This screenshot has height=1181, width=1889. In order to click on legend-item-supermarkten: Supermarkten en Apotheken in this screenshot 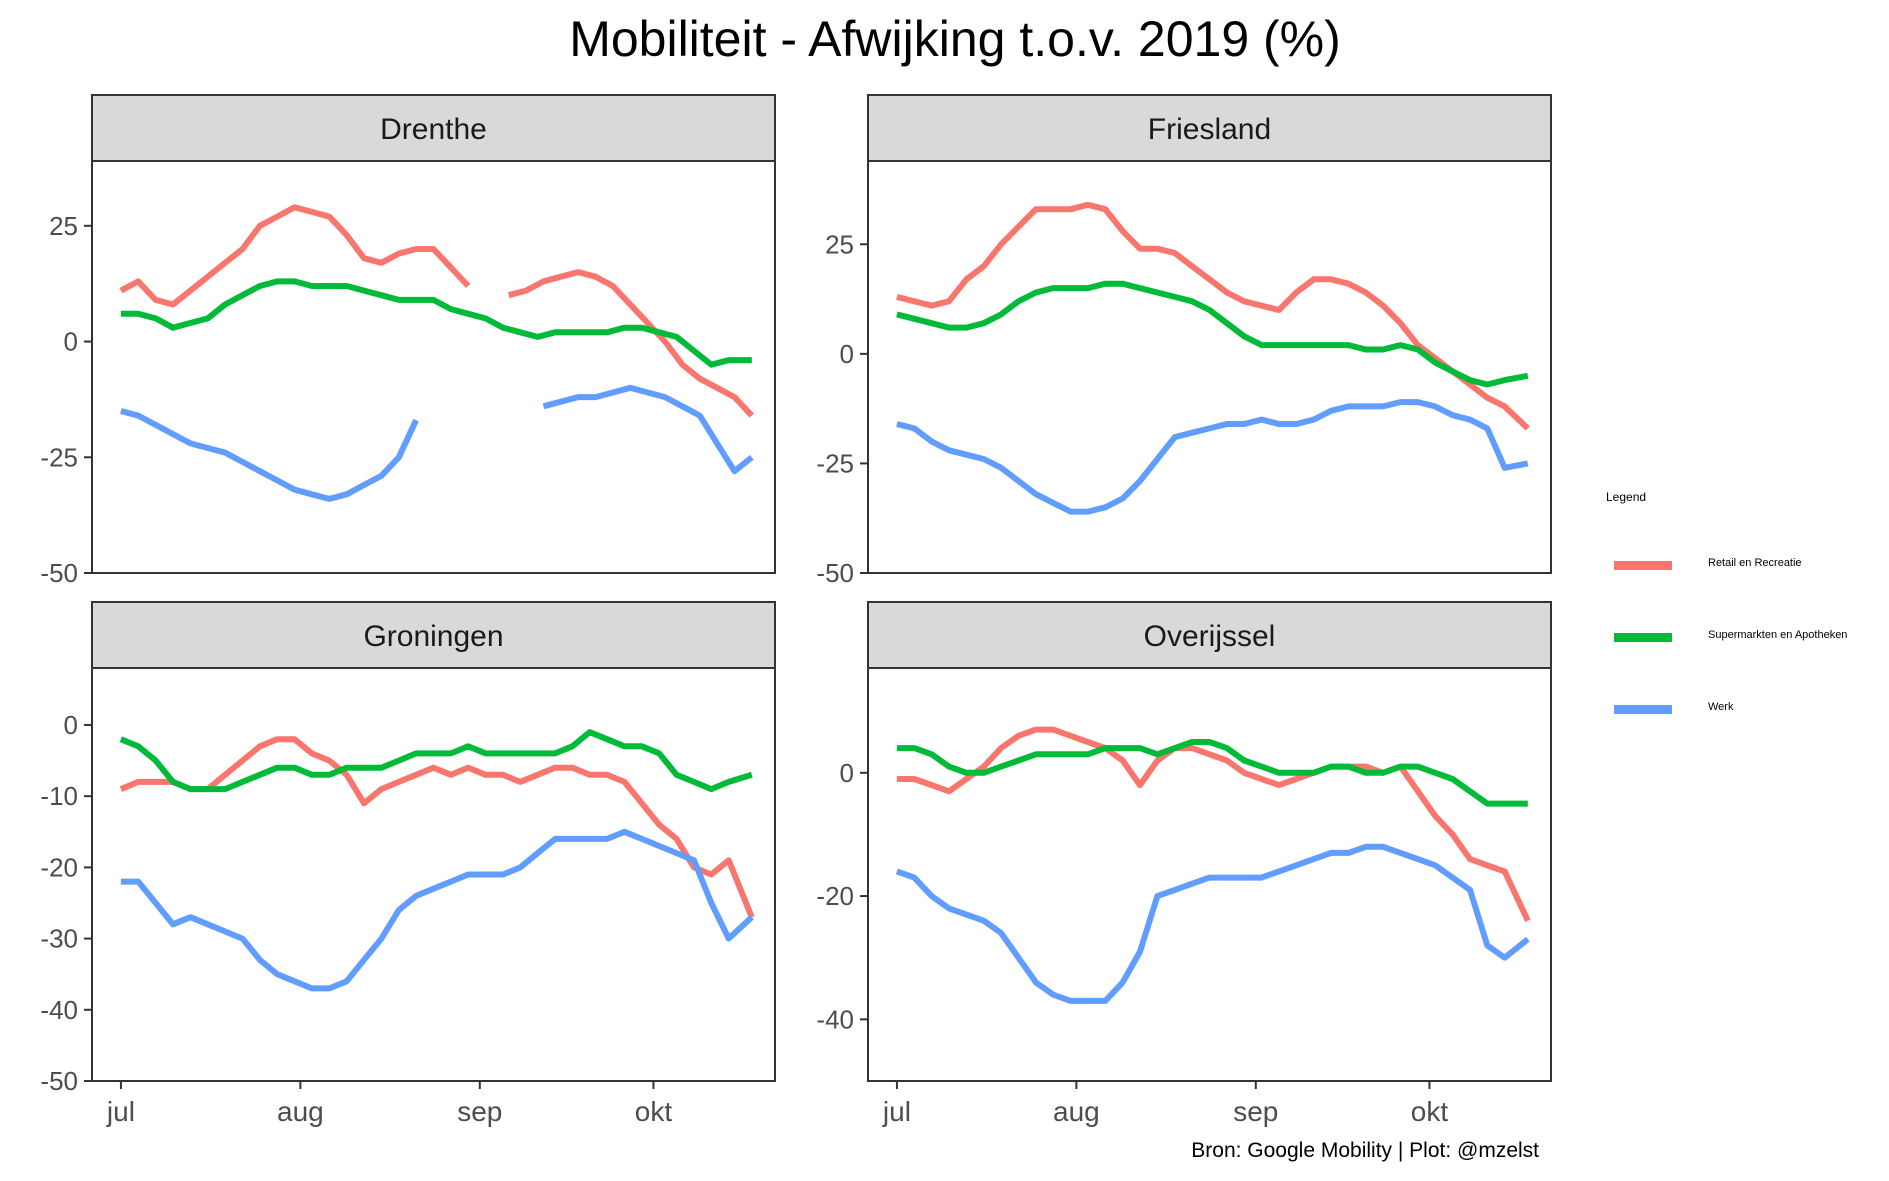, I will do `click(1749, 637)`.